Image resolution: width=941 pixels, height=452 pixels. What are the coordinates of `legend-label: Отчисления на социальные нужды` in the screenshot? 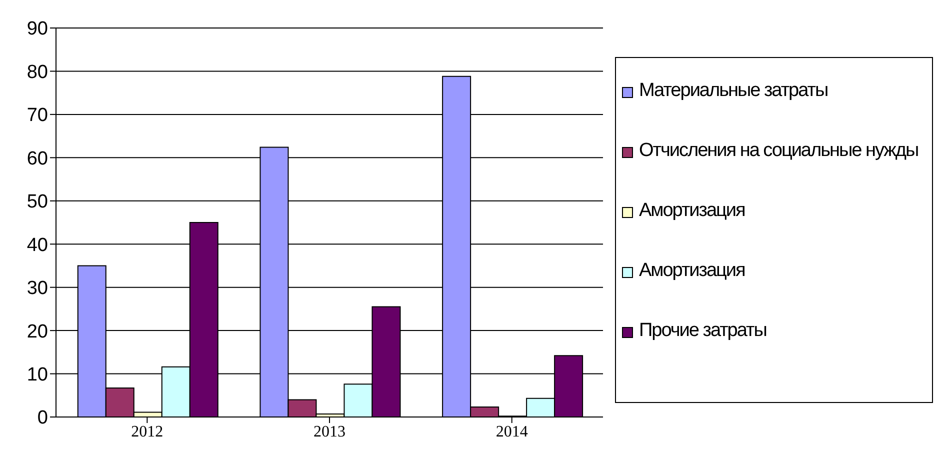 It's located at (778, 151).